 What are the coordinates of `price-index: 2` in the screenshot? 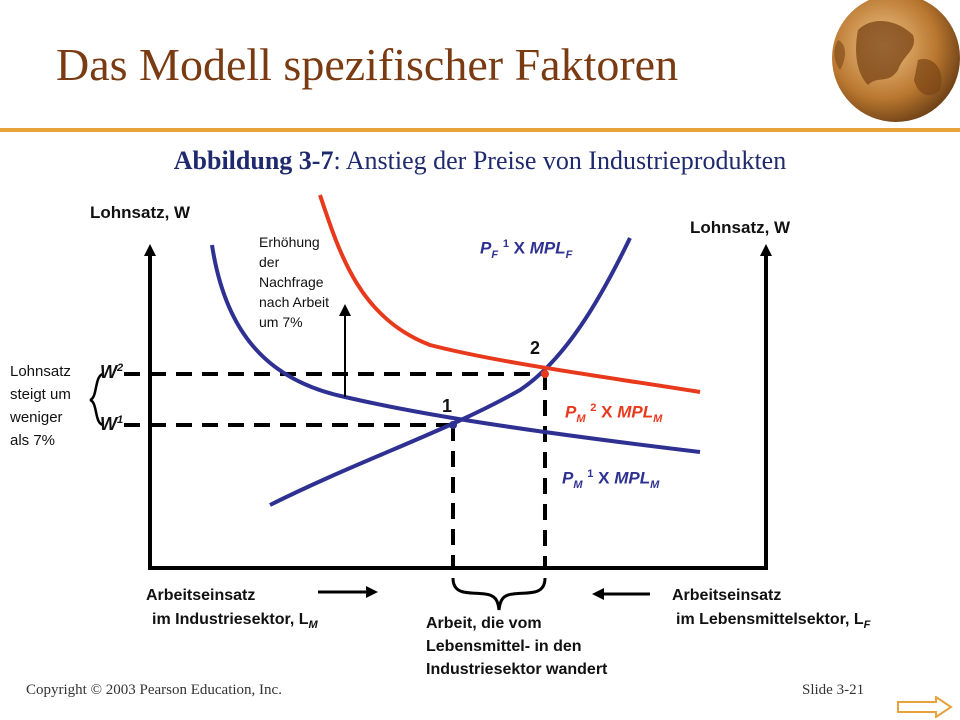 It's located at (593, 408).